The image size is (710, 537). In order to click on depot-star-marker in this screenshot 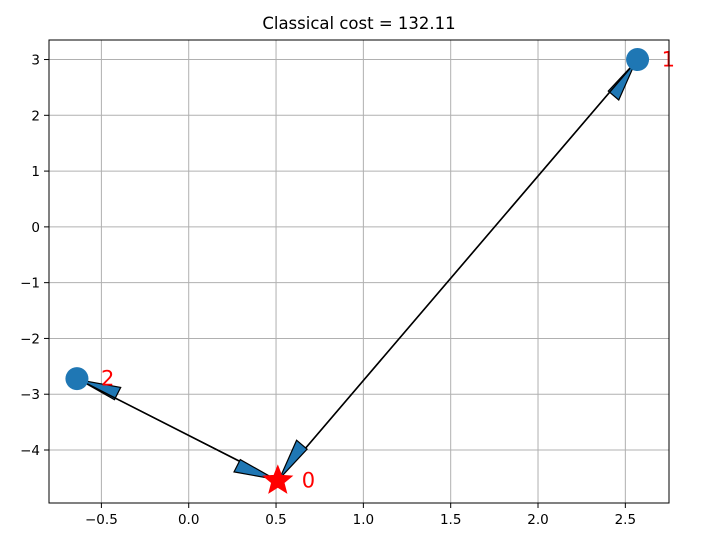, I will do `click(278, 479)`.